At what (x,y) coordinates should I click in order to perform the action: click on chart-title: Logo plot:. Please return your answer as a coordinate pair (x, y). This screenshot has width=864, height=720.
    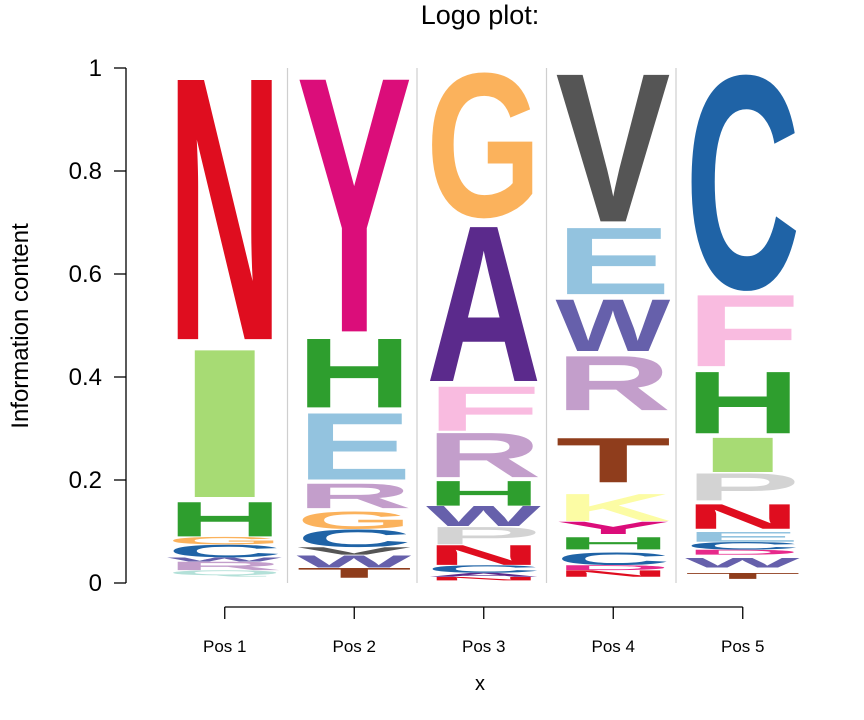
    Looking at the image, I should click on (480, 15).